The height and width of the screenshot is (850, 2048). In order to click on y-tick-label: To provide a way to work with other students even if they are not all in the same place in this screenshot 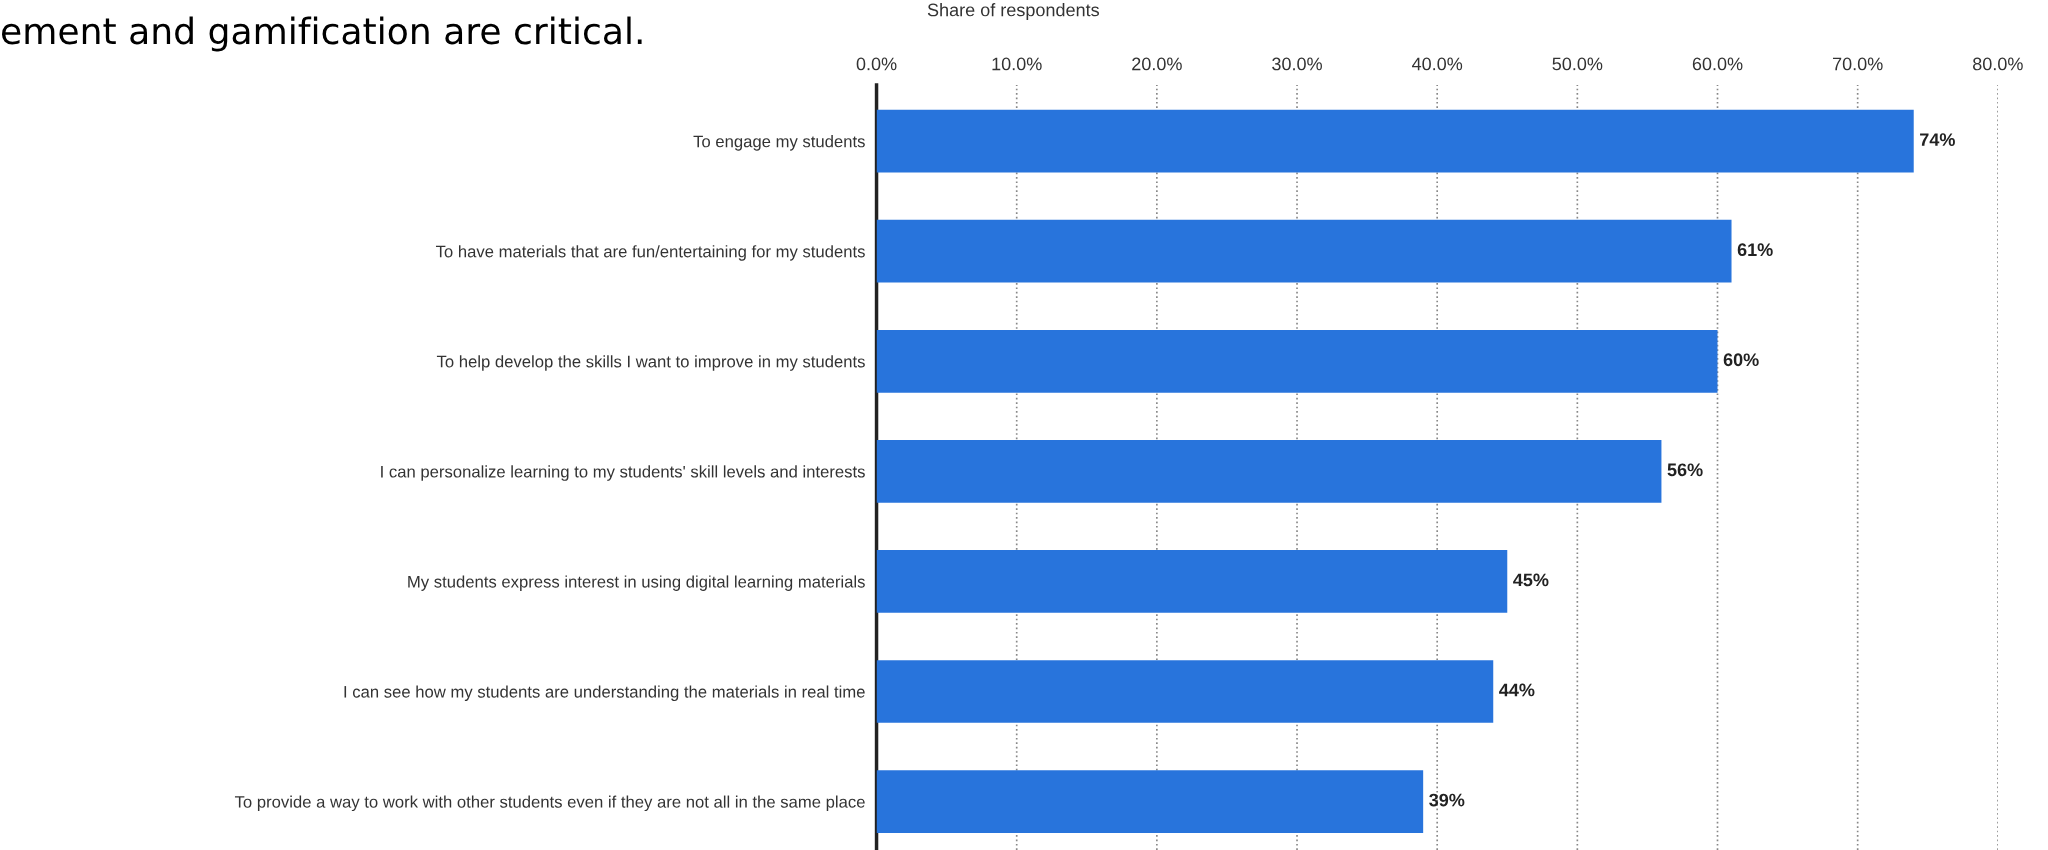, I will do `click(549, 803)`.